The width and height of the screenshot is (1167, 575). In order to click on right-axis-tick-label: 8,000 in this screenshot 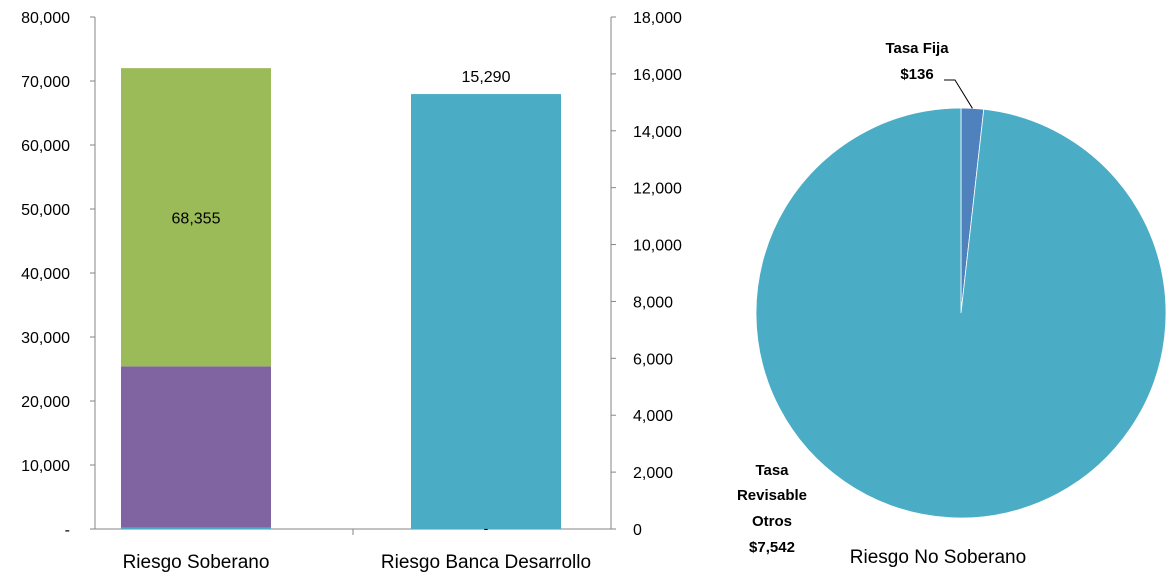, I will do `click(653, 302)`.